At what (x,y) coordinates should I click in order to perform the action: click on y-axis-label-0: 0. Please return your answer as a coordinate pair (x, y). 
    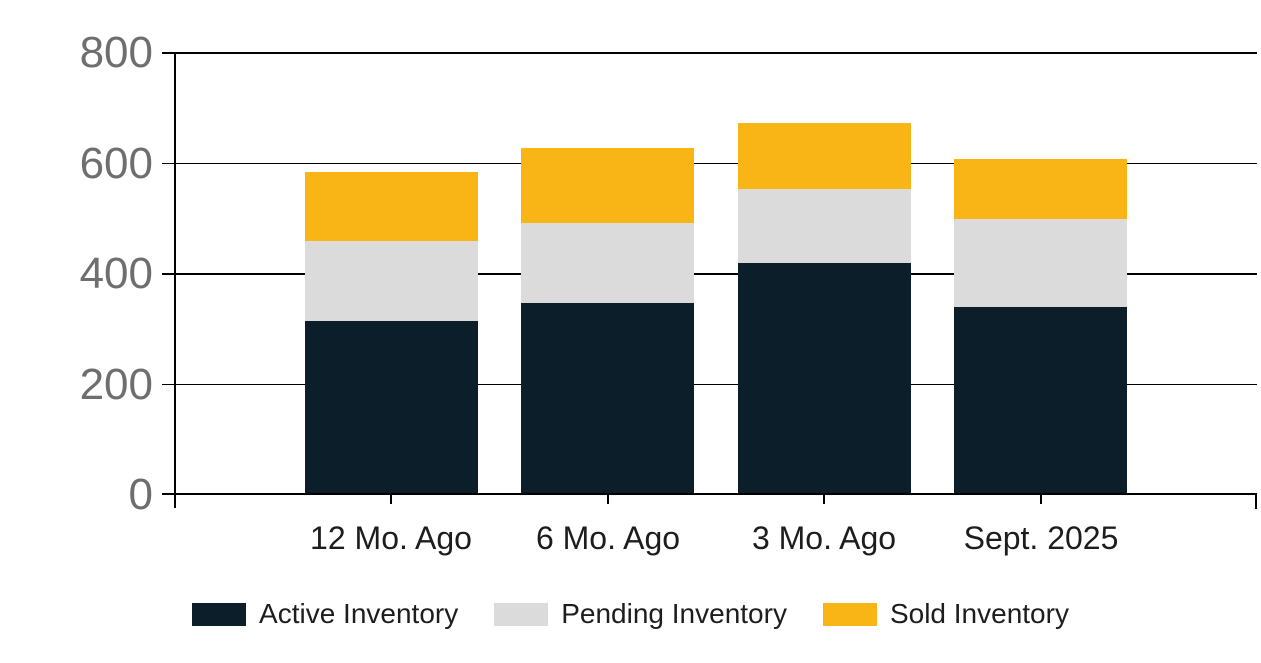
    Looking at the image, I should click on (140, 494).